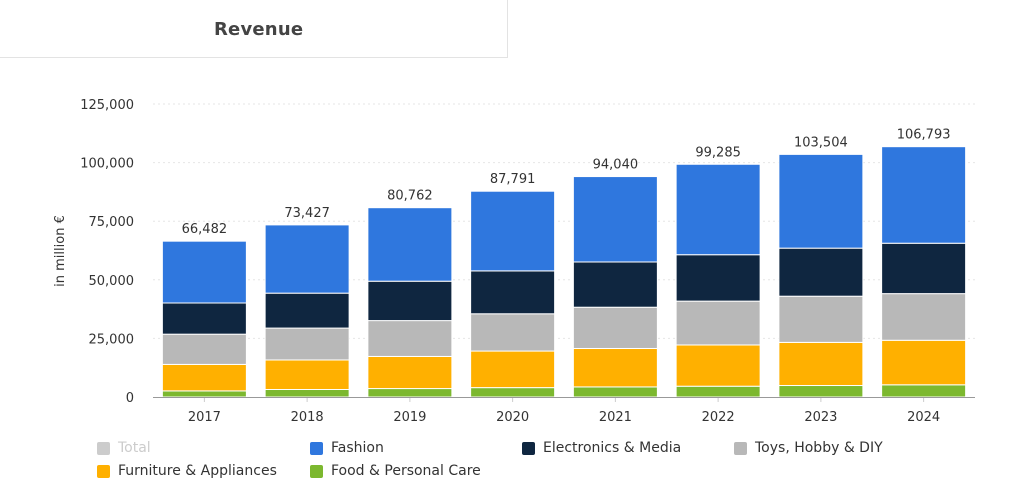 This screenshot has height=498, width=1017. What do you see at coordinates (615, 219) in the screenshot?
I see `bar-segment: Fashion 2021: 36440` at bounding box center [615, 219].